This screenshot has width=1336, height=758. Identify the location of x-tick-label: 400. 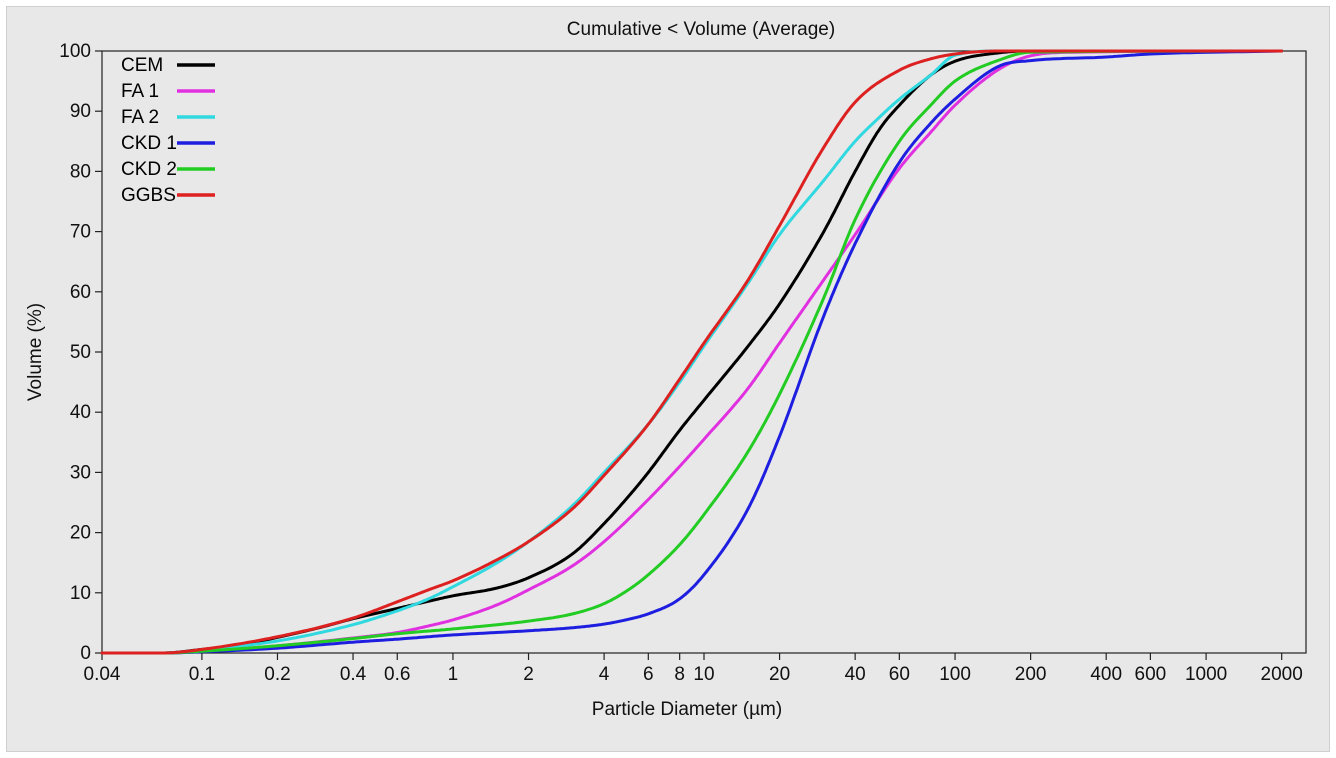
(1106, 674).